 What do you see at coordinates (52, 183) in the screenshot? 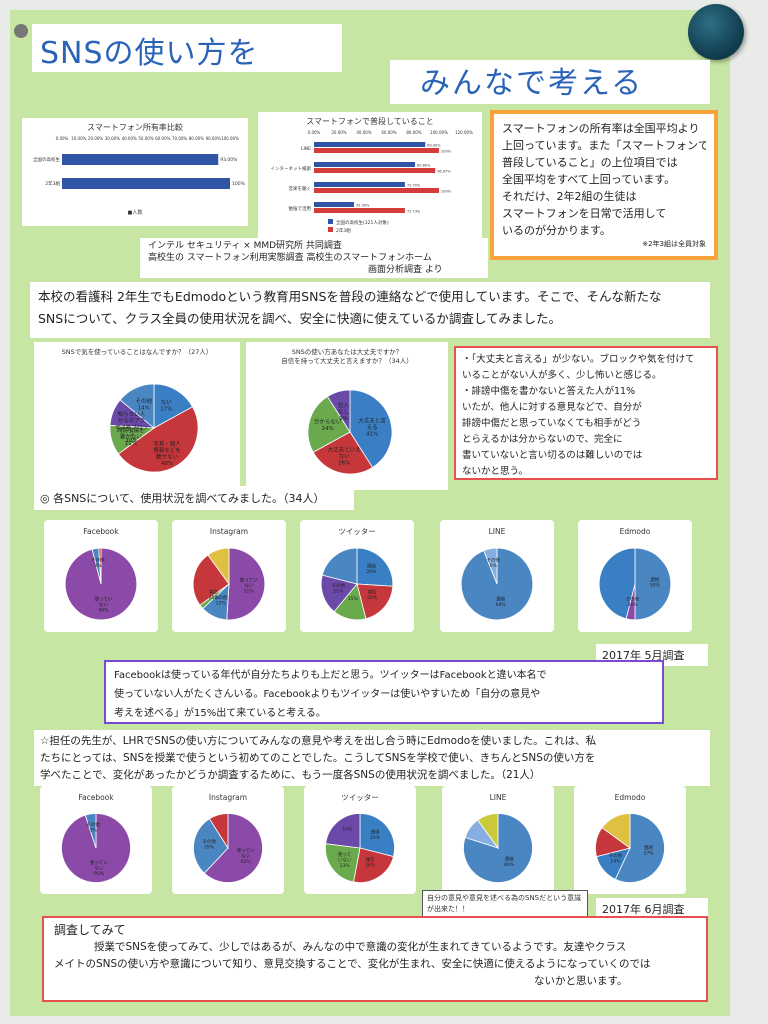
I see `category-label: 2年3組` at bounding box center [52, 183].